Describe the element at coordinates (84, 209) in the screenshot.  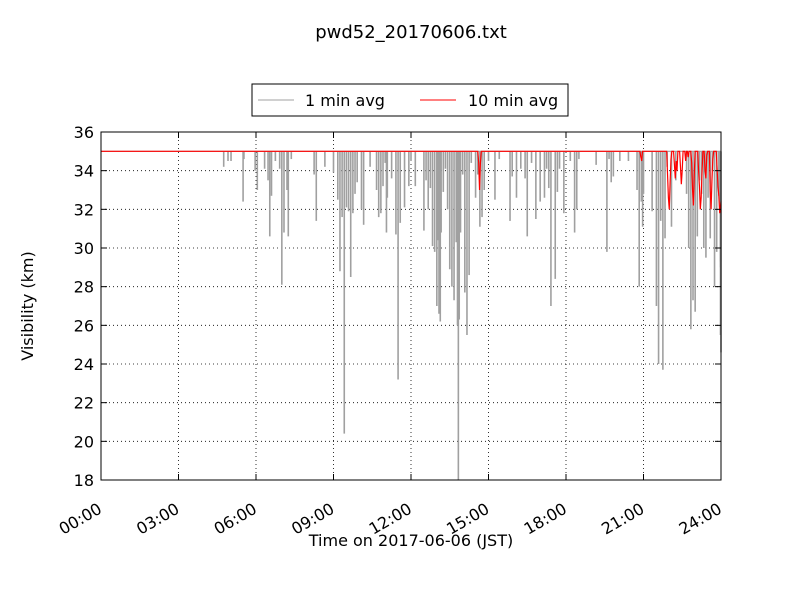
I see `y-tick-label: 32` at that location.